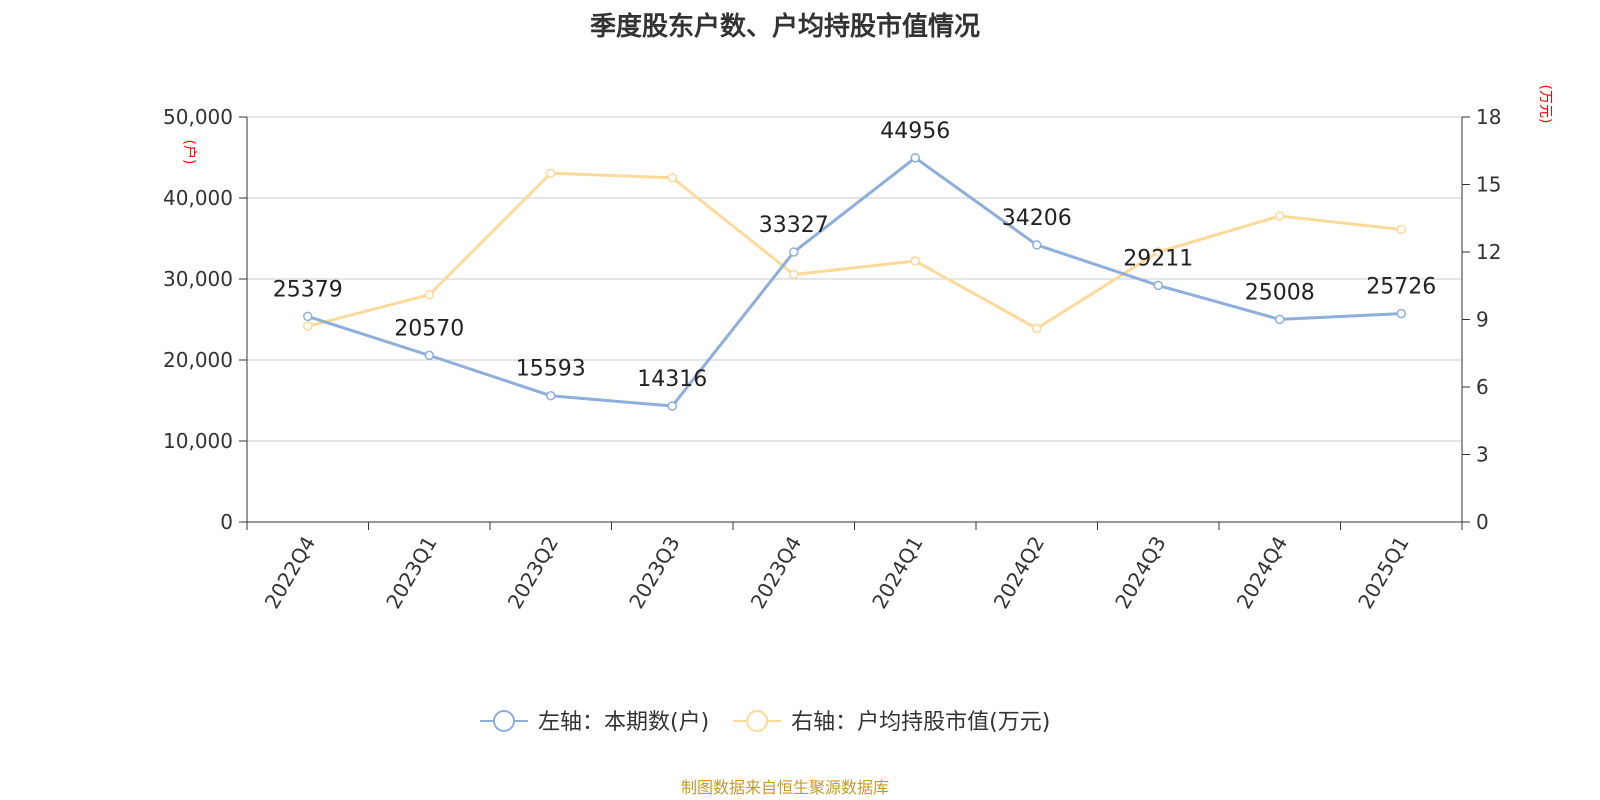  What do you see at coordinates (533, 572) in the screenshot?
I see `x-axis-tick-label: 2023Q2` at bounding box center [533, 572].